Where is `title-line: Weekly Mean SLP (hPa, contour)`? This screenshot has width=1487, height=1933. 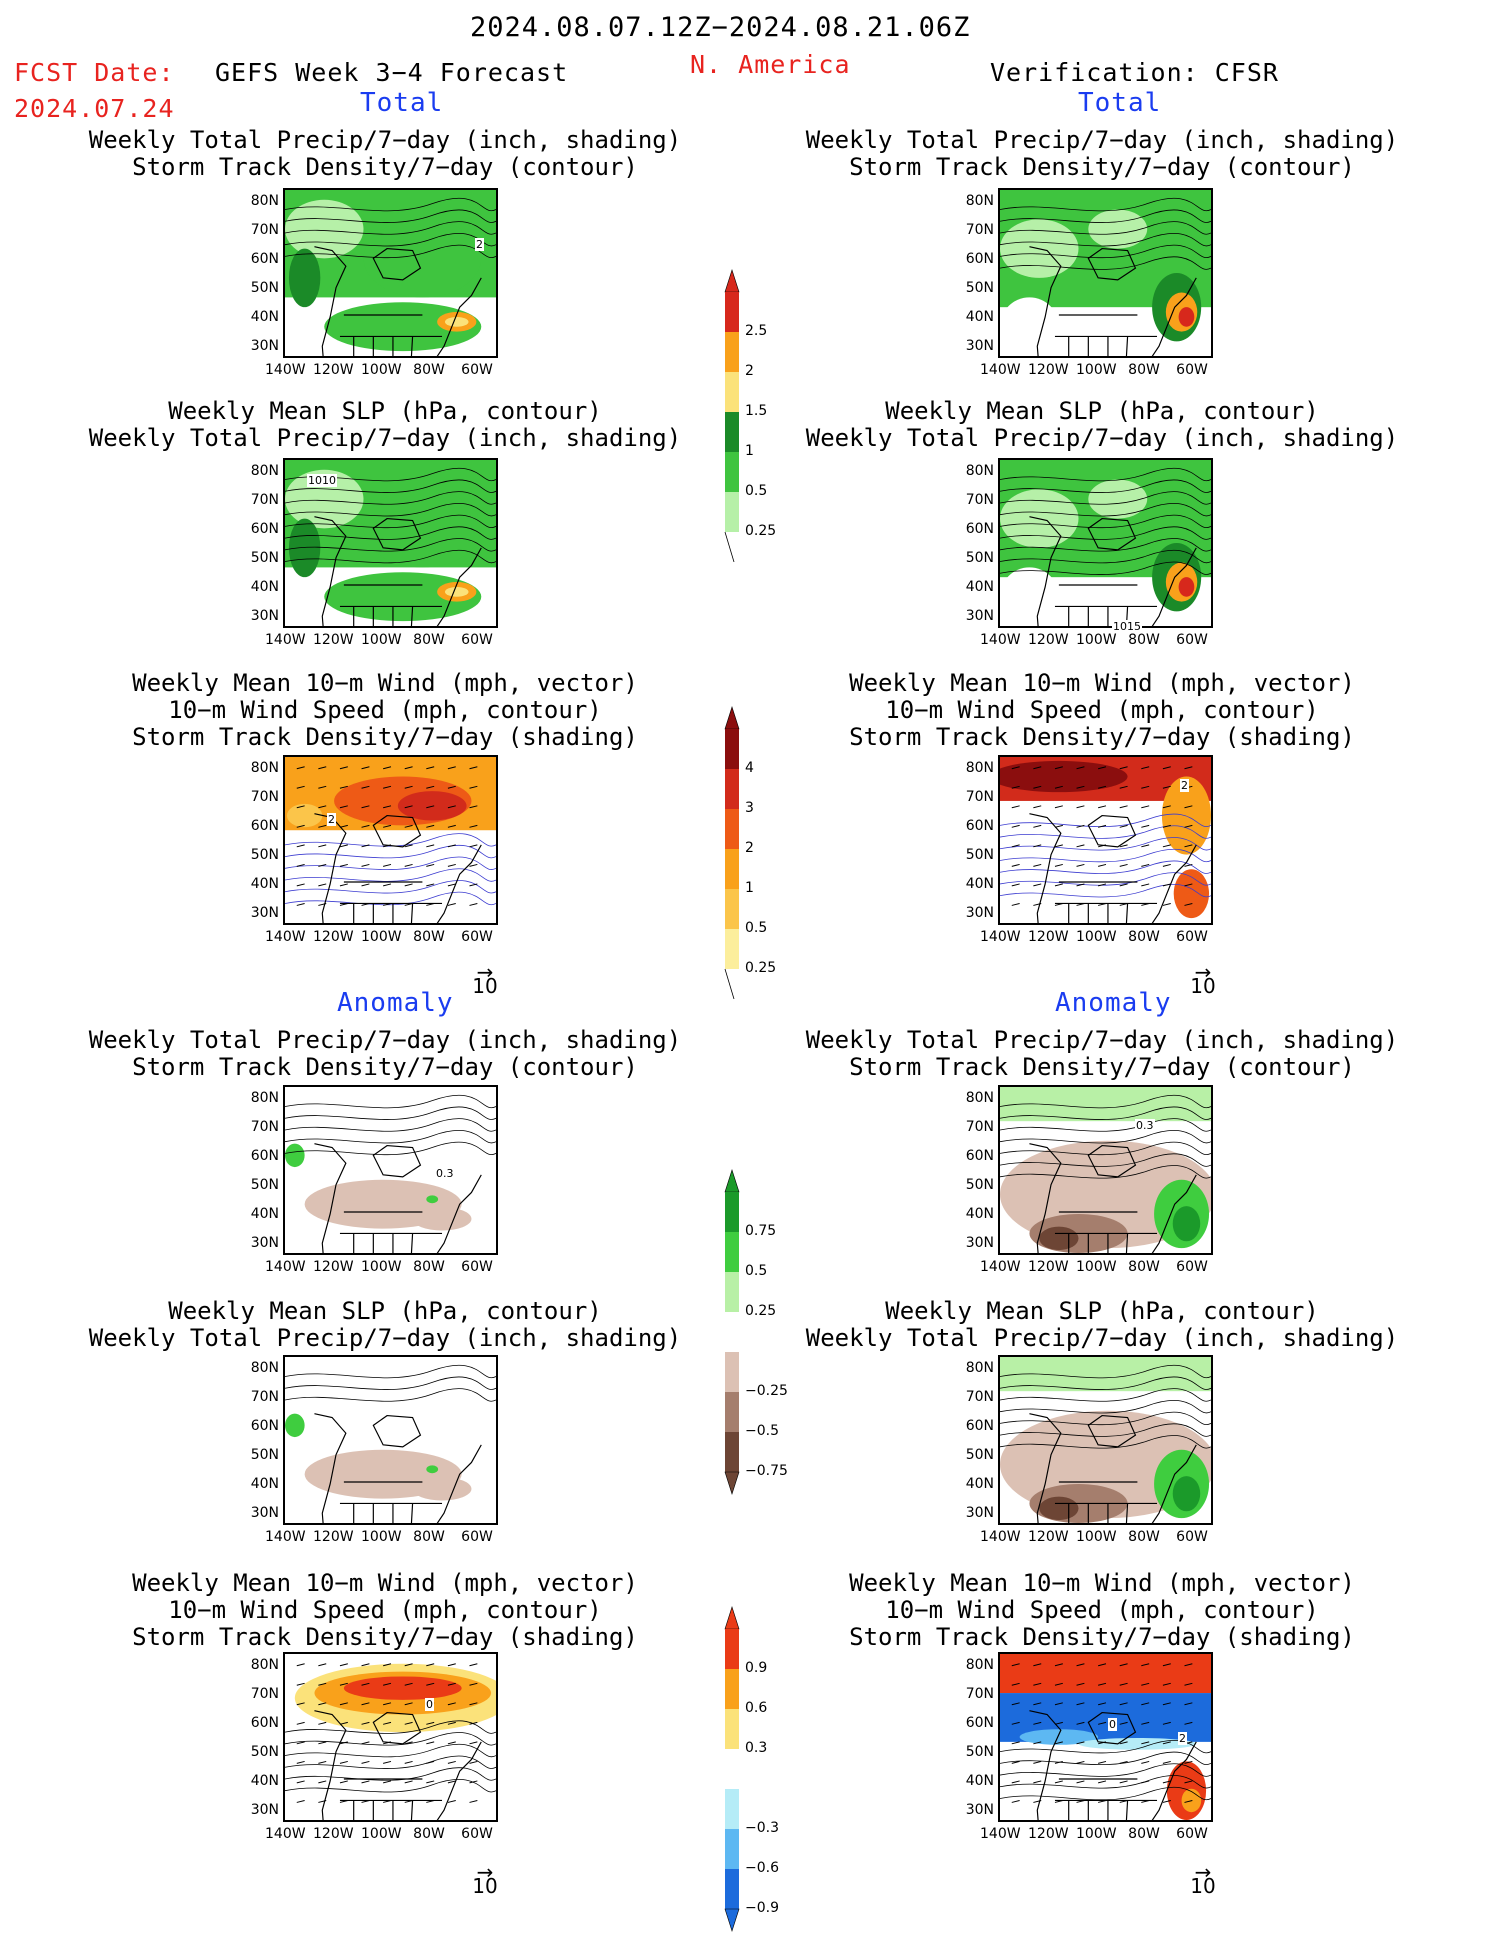 title-line: Weekly Mean SLP (hPa, contour) is located at coordinates (385, 1311).